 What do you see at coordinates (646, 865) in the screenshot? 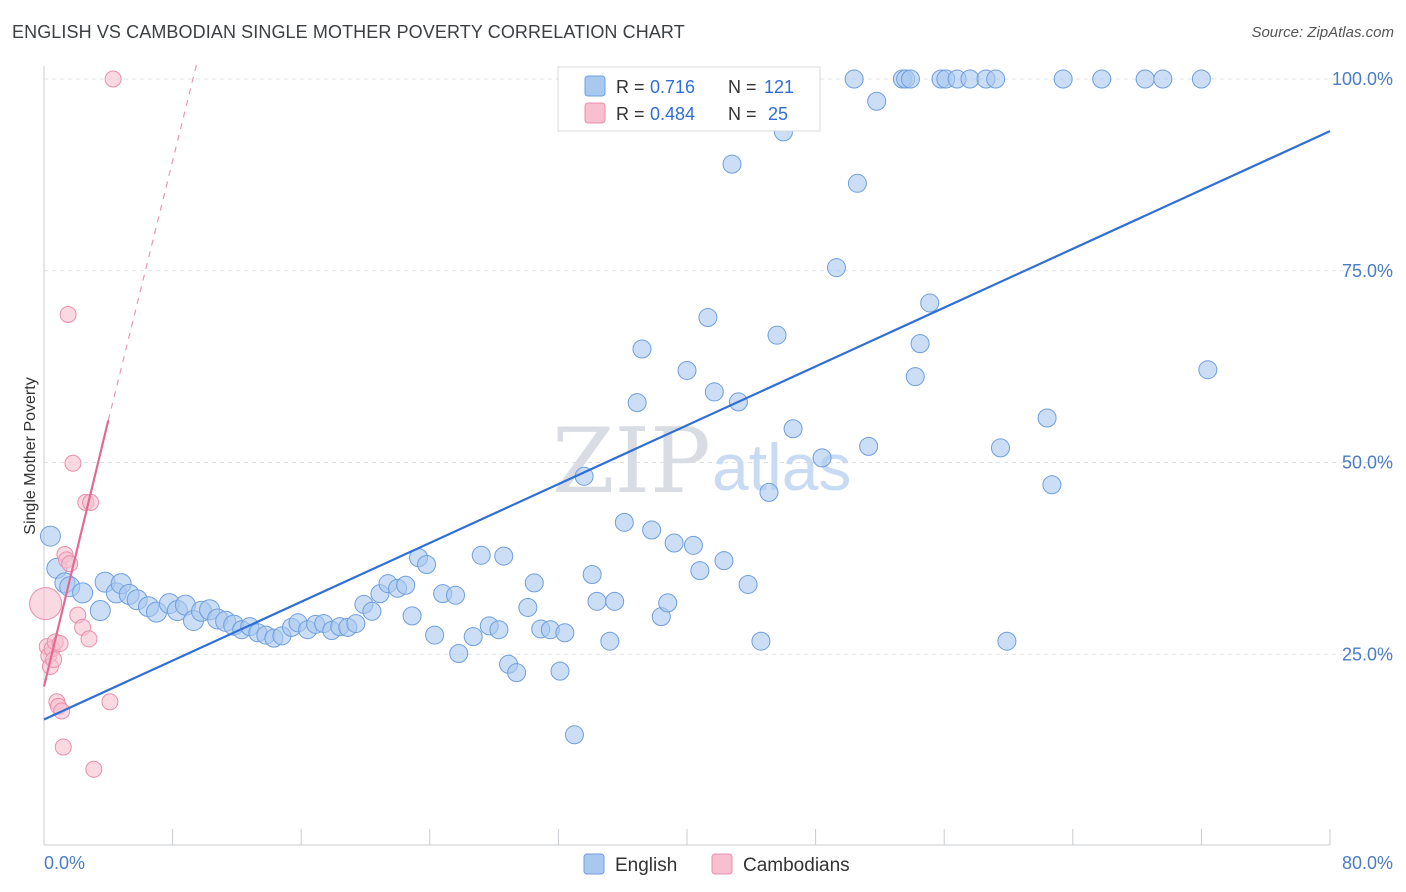
I see `bottom-legend-english: English` at bounding box center [646, 865].